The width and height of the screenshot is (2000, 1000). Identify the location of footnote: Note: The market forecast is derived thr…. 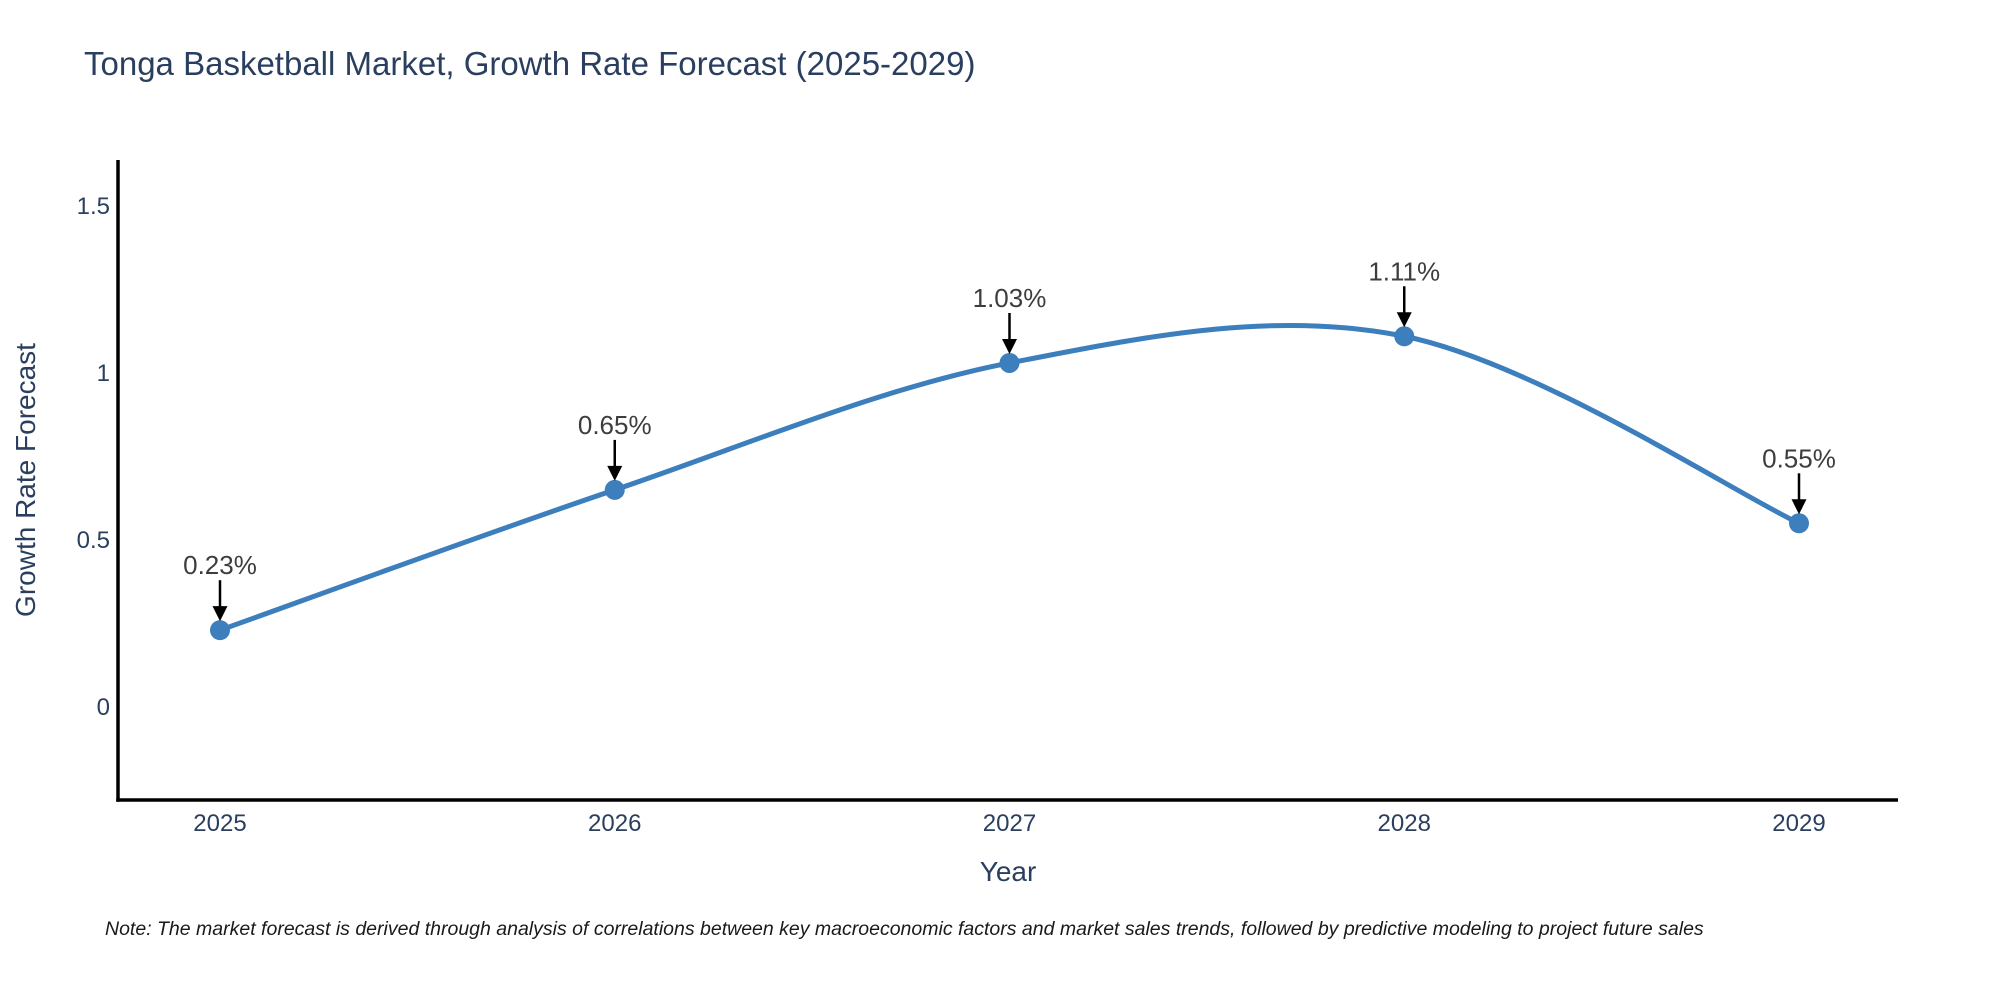
(904, 929).